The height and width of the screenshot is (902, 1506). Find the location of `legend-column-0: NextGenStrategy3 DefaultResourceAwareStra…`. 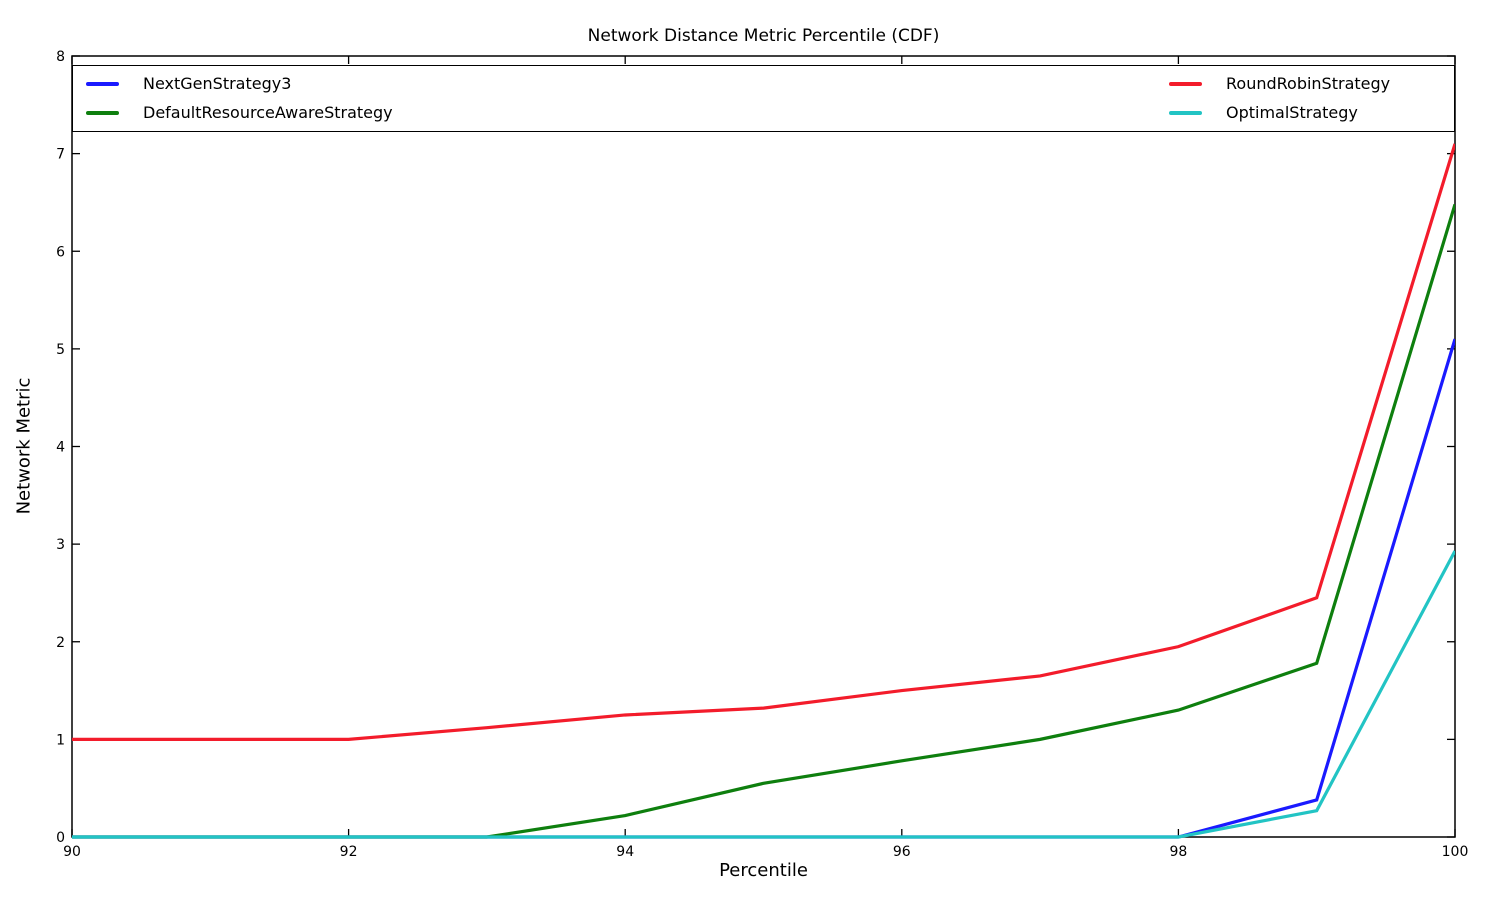

legend-column-0: NextGenStrategy3 DefaultResourceAwareStra… is located at coordinates (239, 98).